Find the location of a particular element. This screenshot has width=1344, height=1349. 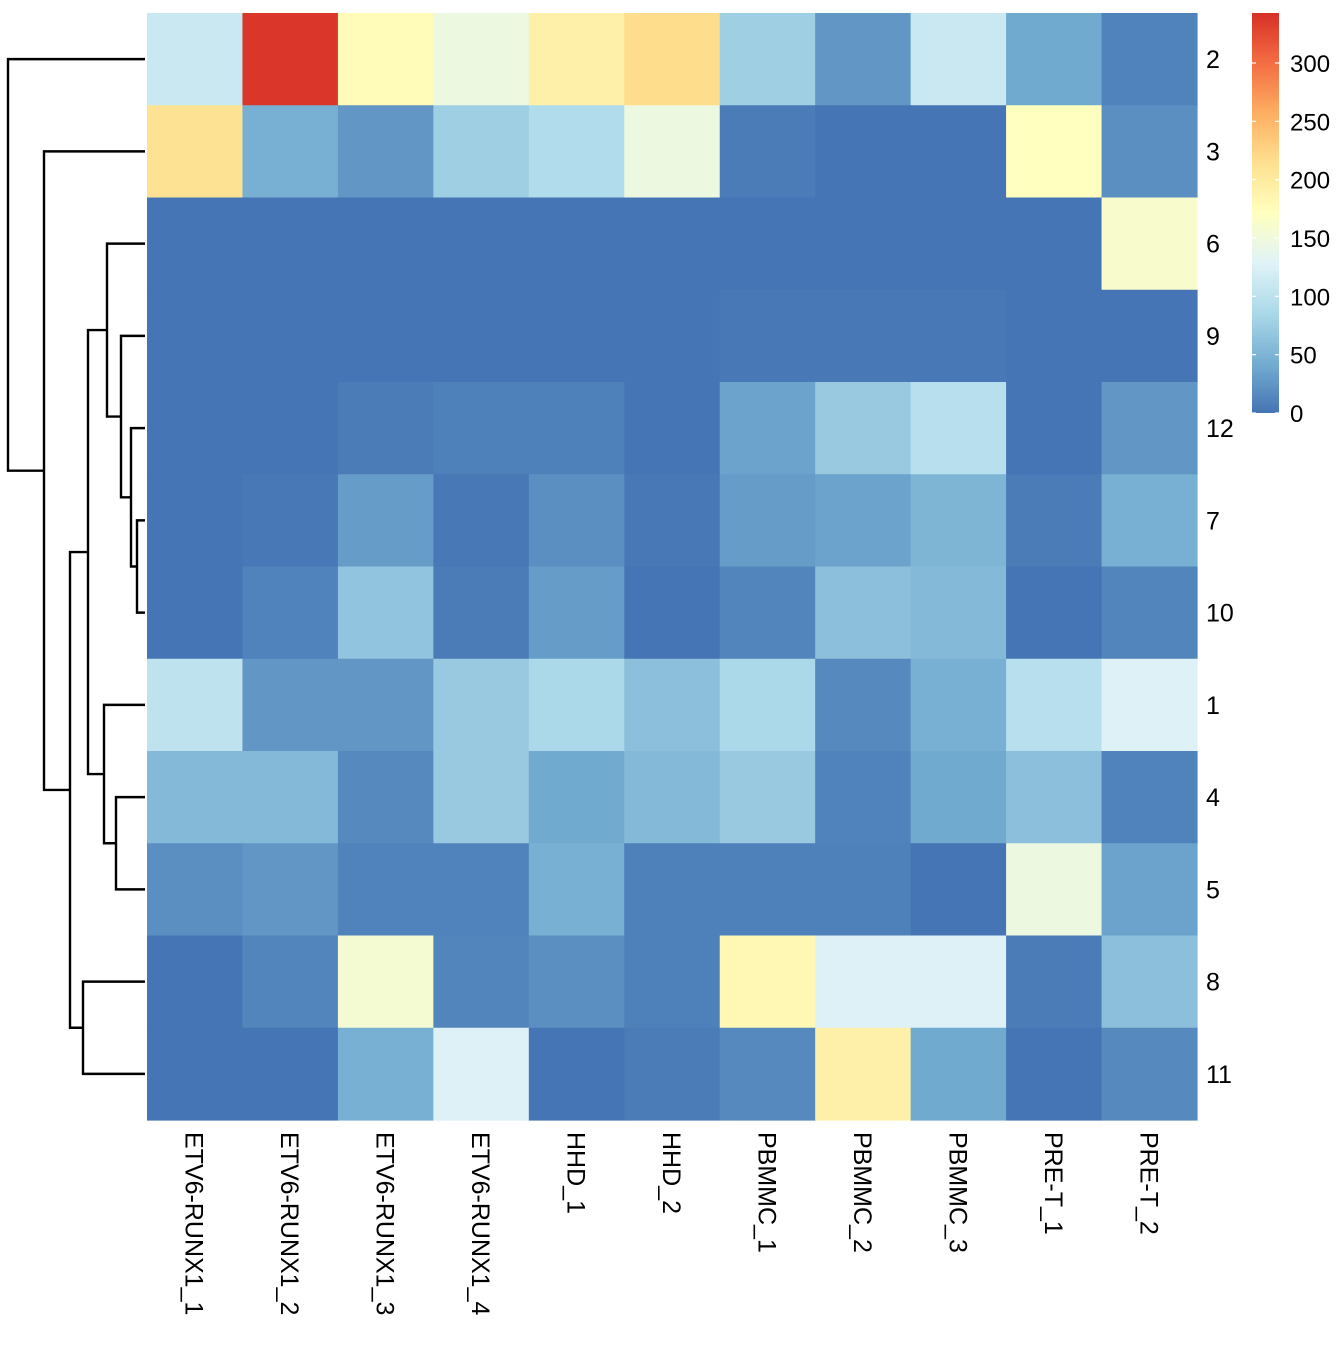

column-label: HHD_1 is located at coordinates (576, 1173).